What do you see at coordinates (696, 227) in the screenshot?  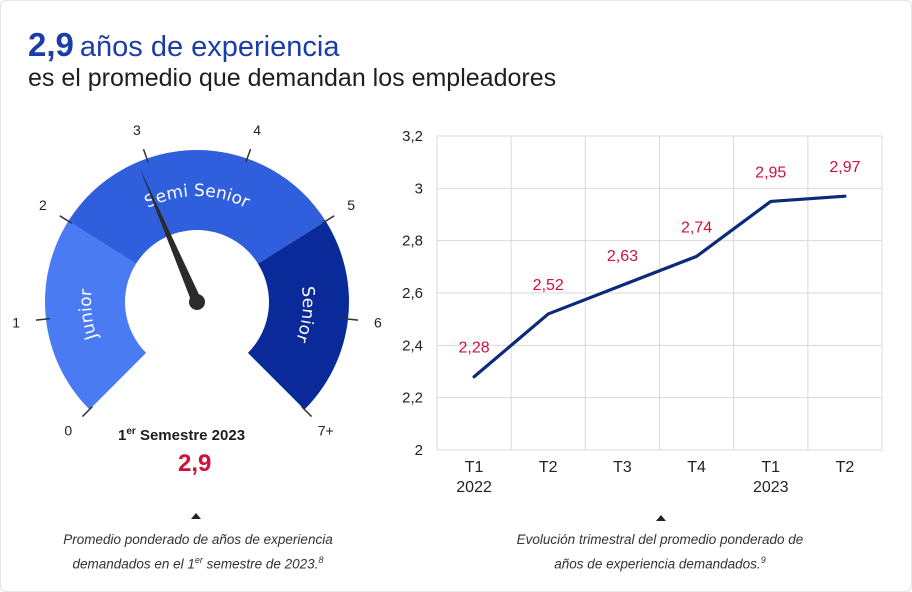 I see `data-label: 2,74` at bounding box center [696, 227].